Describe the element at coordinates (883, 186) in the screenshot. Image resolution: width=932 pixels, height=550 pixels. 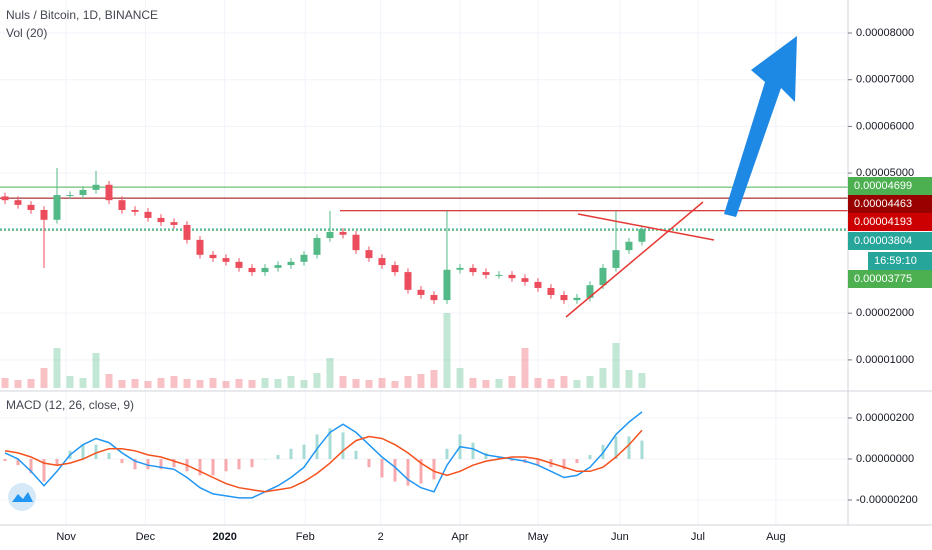
I see `price-label: 0.00004699` at that location.